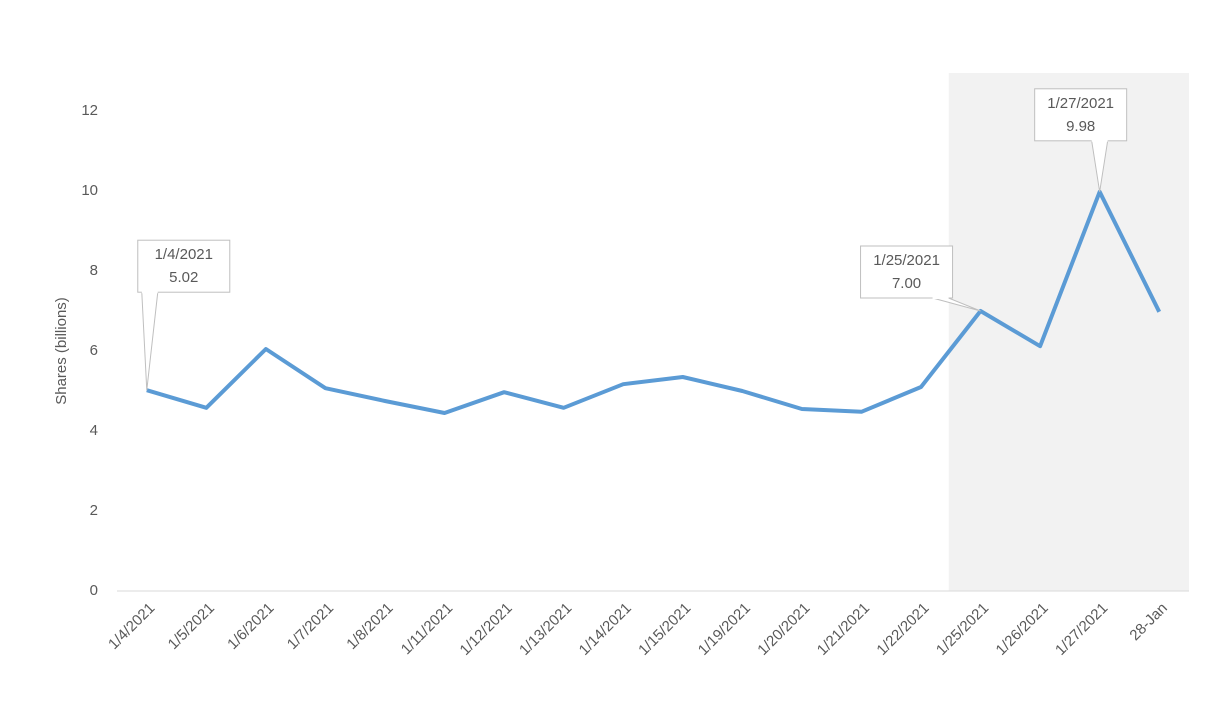 Image resolution: width=1229 pixels, height=712 pixels. Describe the element at coordinates (150, 341) in the screenshot. I see `callout-pointer` at that location.